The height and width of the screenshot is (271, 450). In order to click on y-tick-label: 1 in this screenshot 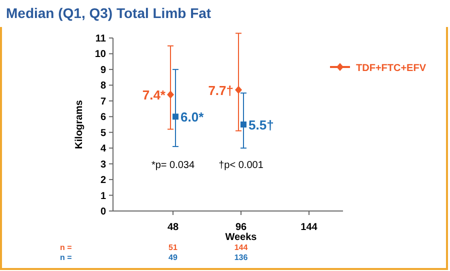, I will do `click(103, 196)`.